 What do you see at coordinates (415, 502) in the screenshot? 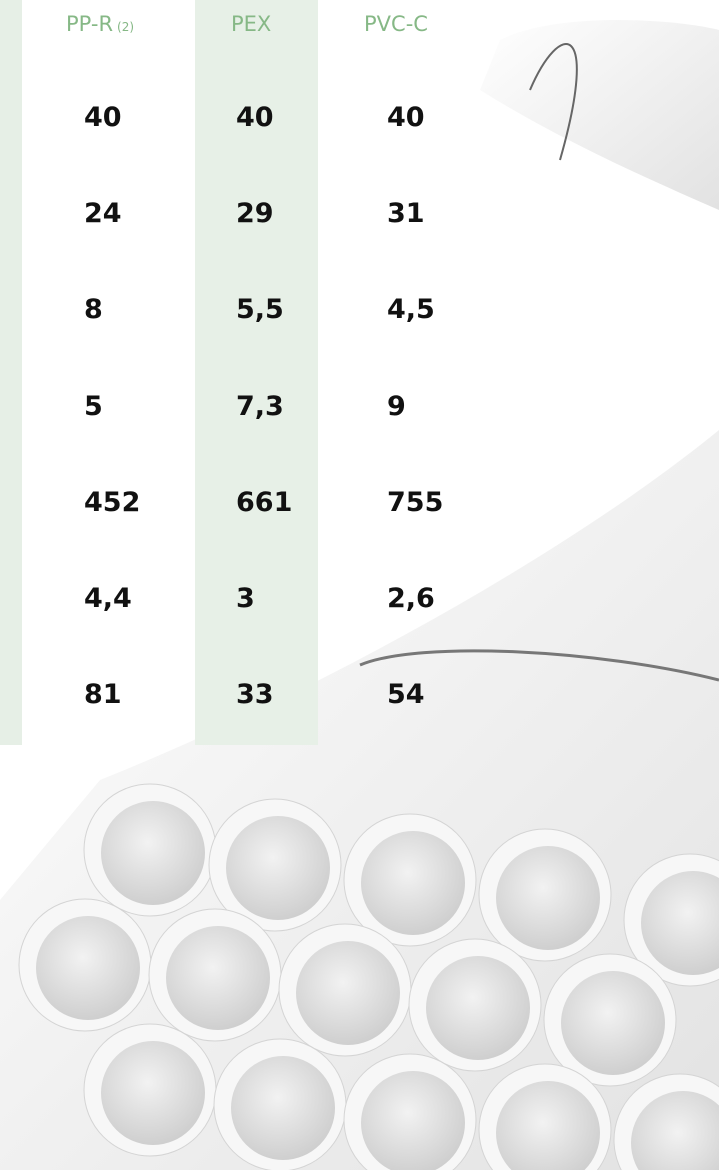
I see `table-cell: 755` at bounding box center [415, 502].